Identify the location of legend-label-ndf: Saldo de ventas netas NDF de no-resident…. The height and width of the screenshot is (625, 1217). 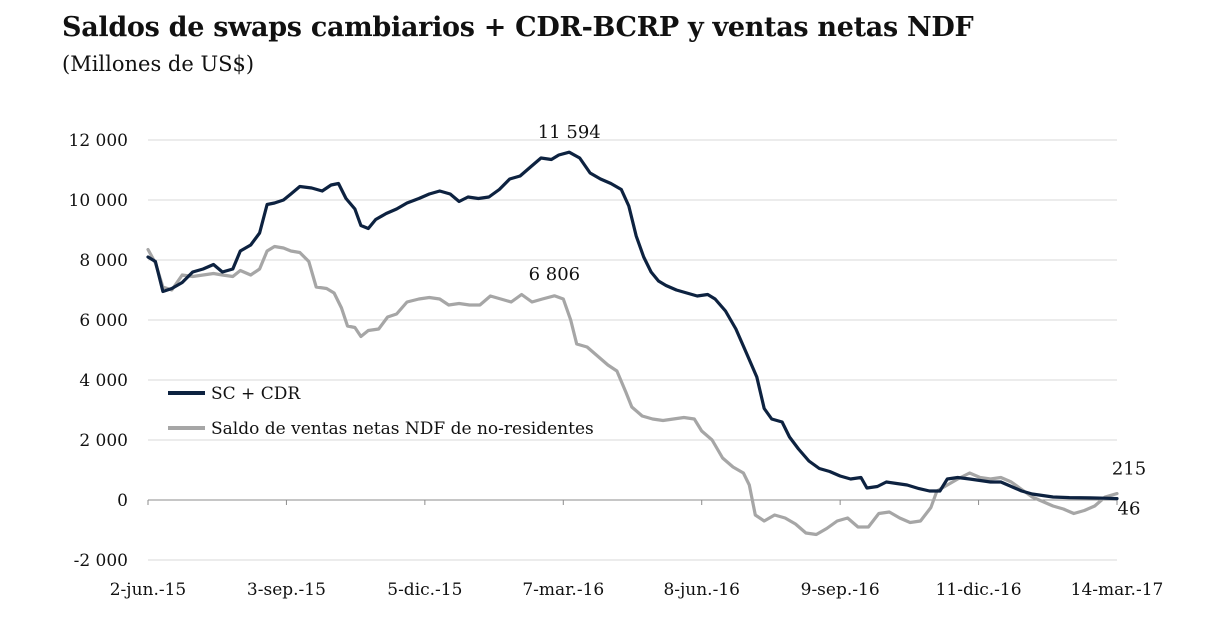
(402, 429).